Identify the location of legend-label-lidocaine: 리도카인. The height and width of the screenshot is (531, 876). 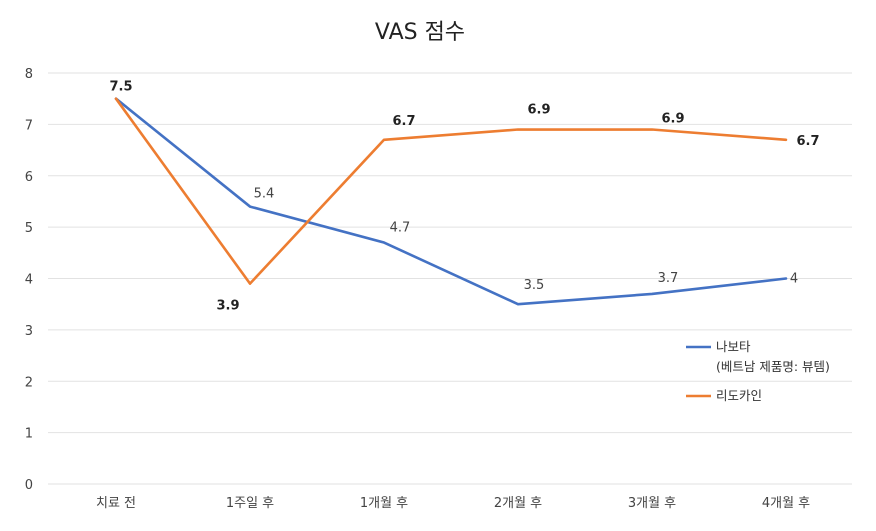
(739, 395).